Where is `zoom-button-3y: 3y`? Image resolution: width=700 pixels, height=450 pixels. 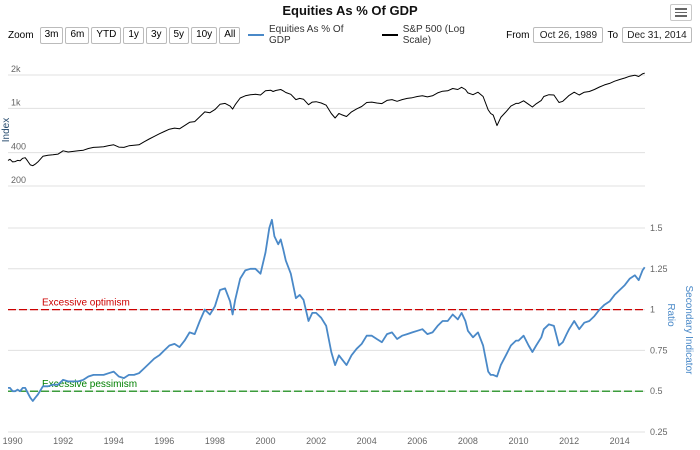 zoom-button-3y: 3y is located at coordinates (156, 35).